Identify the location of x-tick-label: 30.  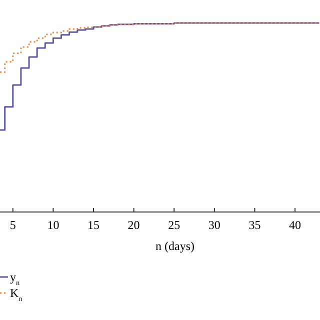
(214, 225).